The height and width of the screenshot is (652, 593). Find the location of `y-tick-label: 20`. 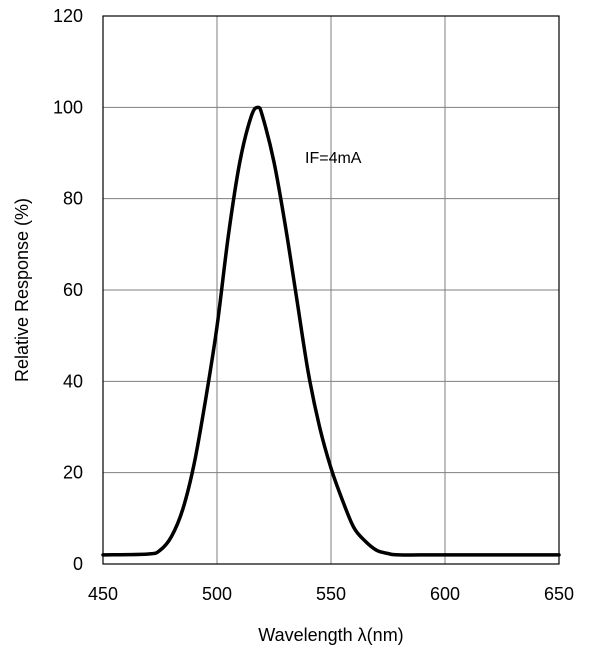

y-tick-label: 20 is located at coordinates (73, 473).